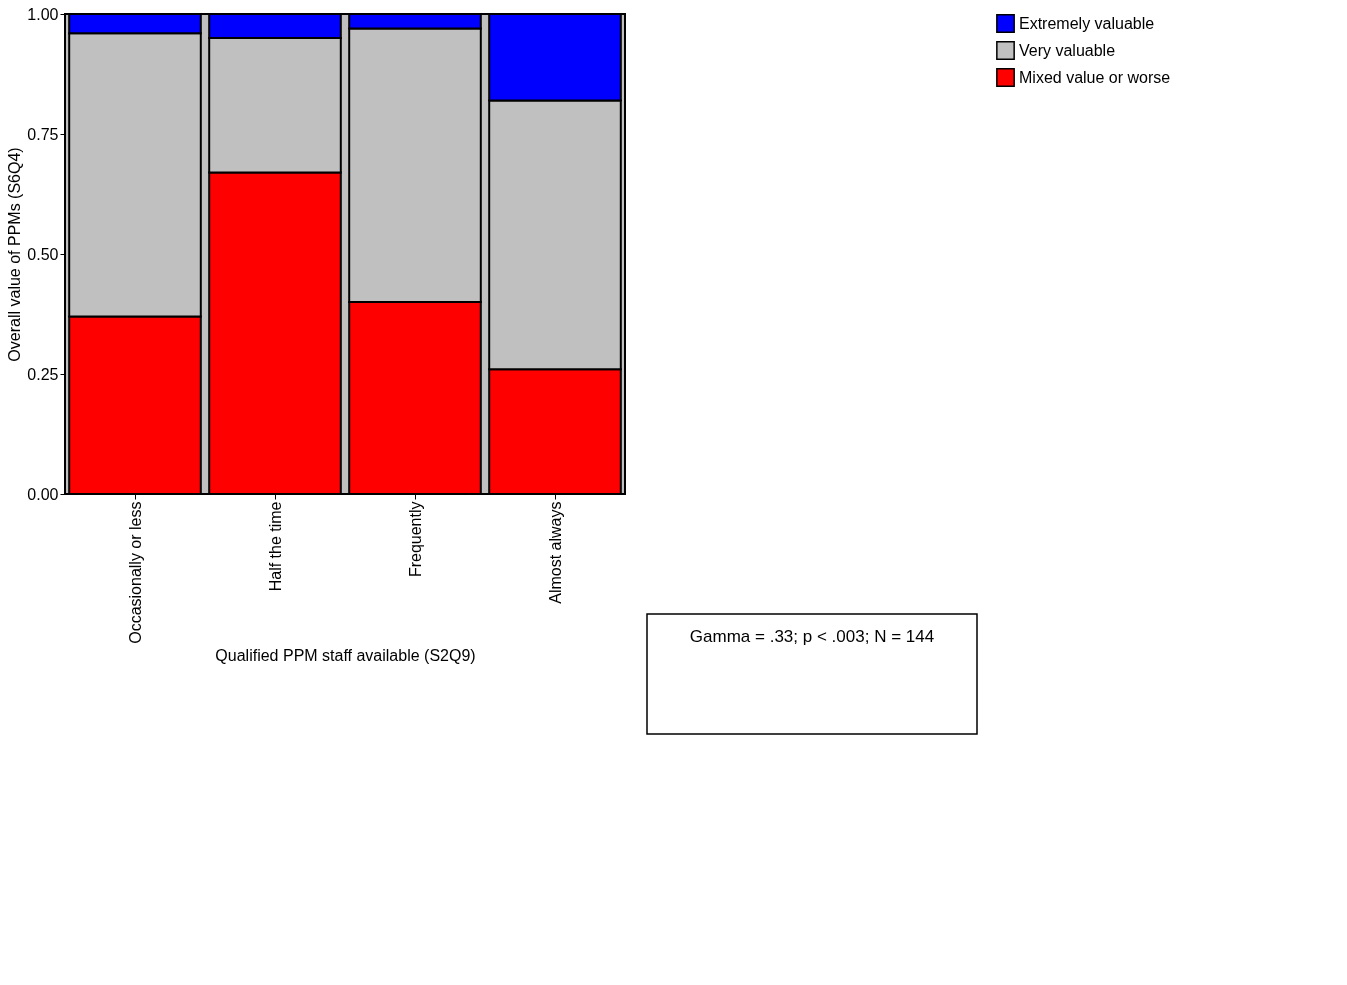 The width and height of the screenshot is (1347, 985). What do you see at coordinates (415, 539) in the screenshot?
I see `x-tick-label: Frequently` at bounding box center [415, 539].